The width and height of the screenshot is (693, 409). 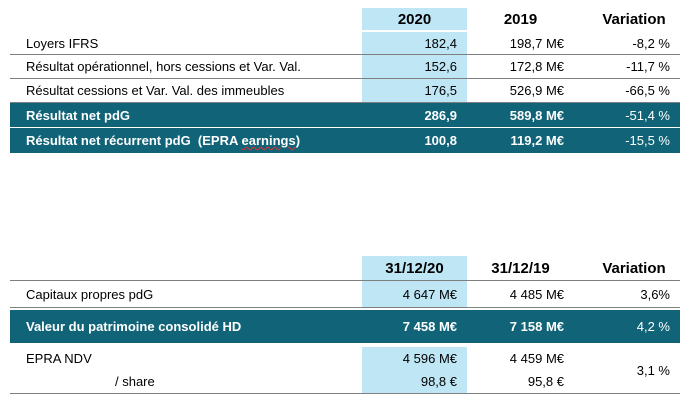 What do you see at coordinates (414, 268) in the screenshot?
I see `header-31-12-20: 31/12/20` at bounding box center [414, 268].